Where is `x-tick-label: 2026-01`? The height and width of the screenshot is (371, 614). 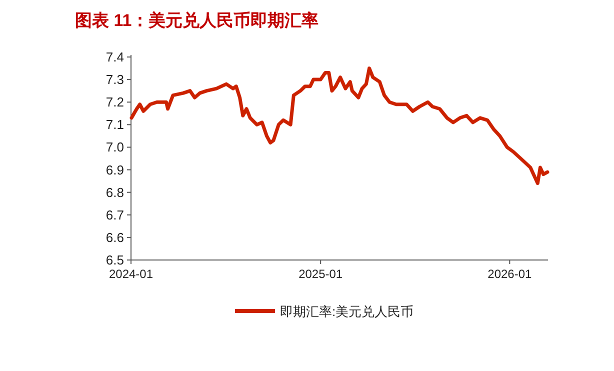 x-tick-label: 2026-01 is located at coordinates (510, 274).